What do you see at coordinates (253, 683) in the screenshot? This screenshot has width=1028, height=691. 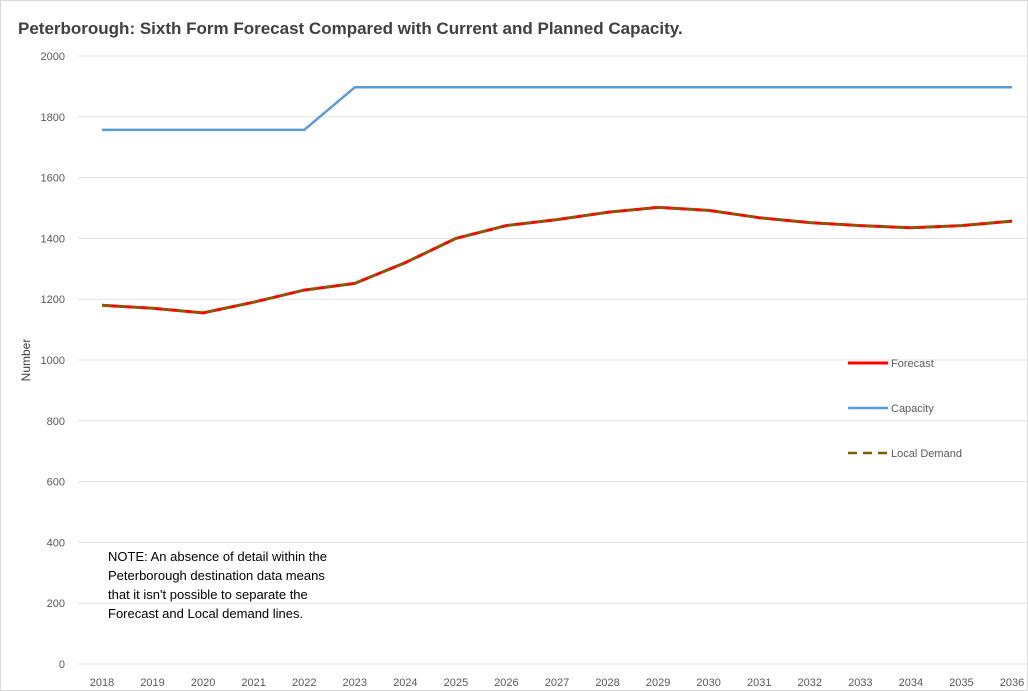 I see `x-tick-label: 2021` at bounding box center [253, 683].